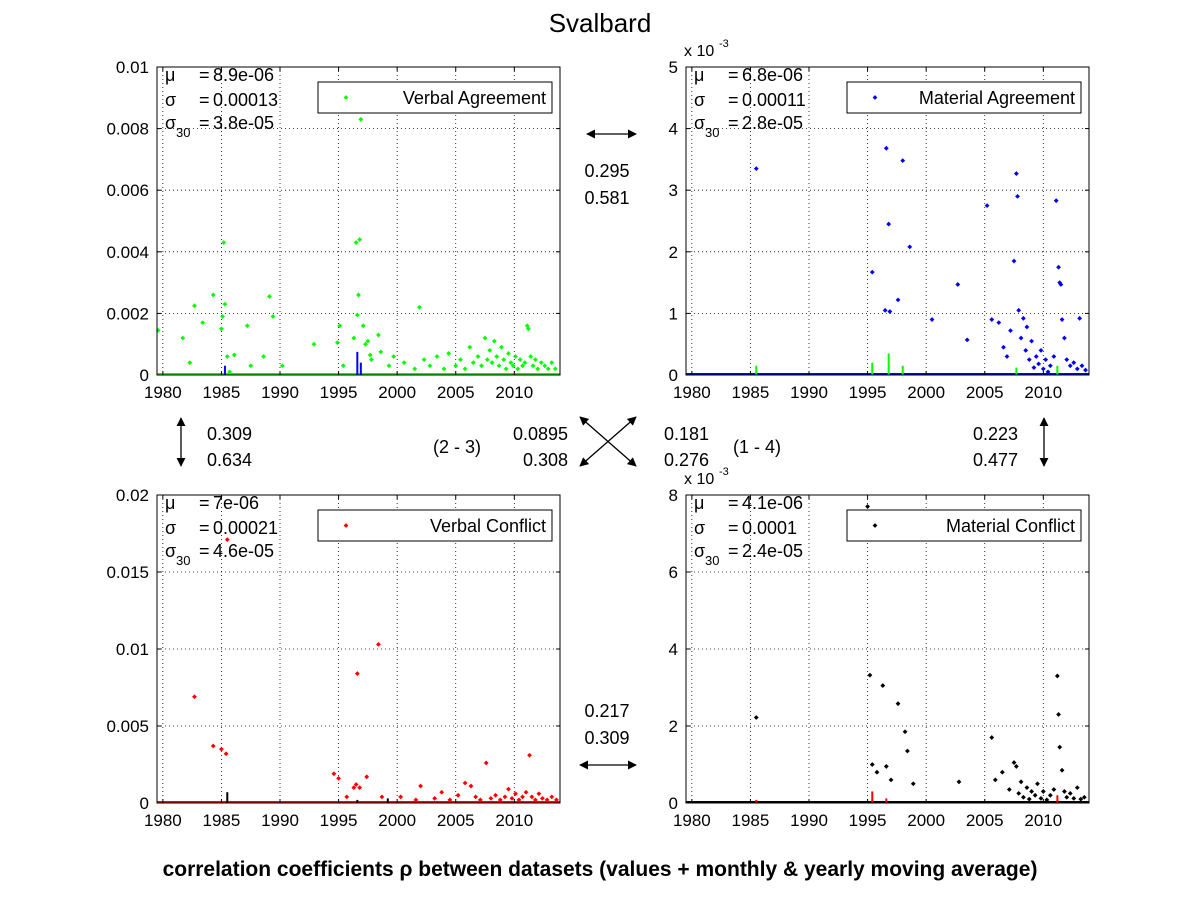  What do you see at coordinates (127, 313) in the screenshot?
I see `y-tick-label: 0.002` at bounding box center [127, 313].